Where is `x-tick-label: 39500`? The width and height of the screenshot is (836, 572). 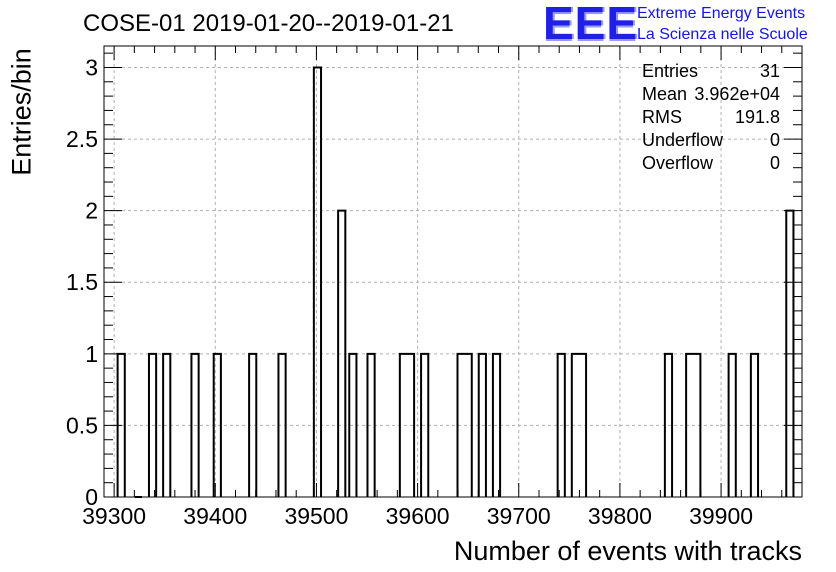 x-tick-label: 39500 is located at coordinates (316, 516).